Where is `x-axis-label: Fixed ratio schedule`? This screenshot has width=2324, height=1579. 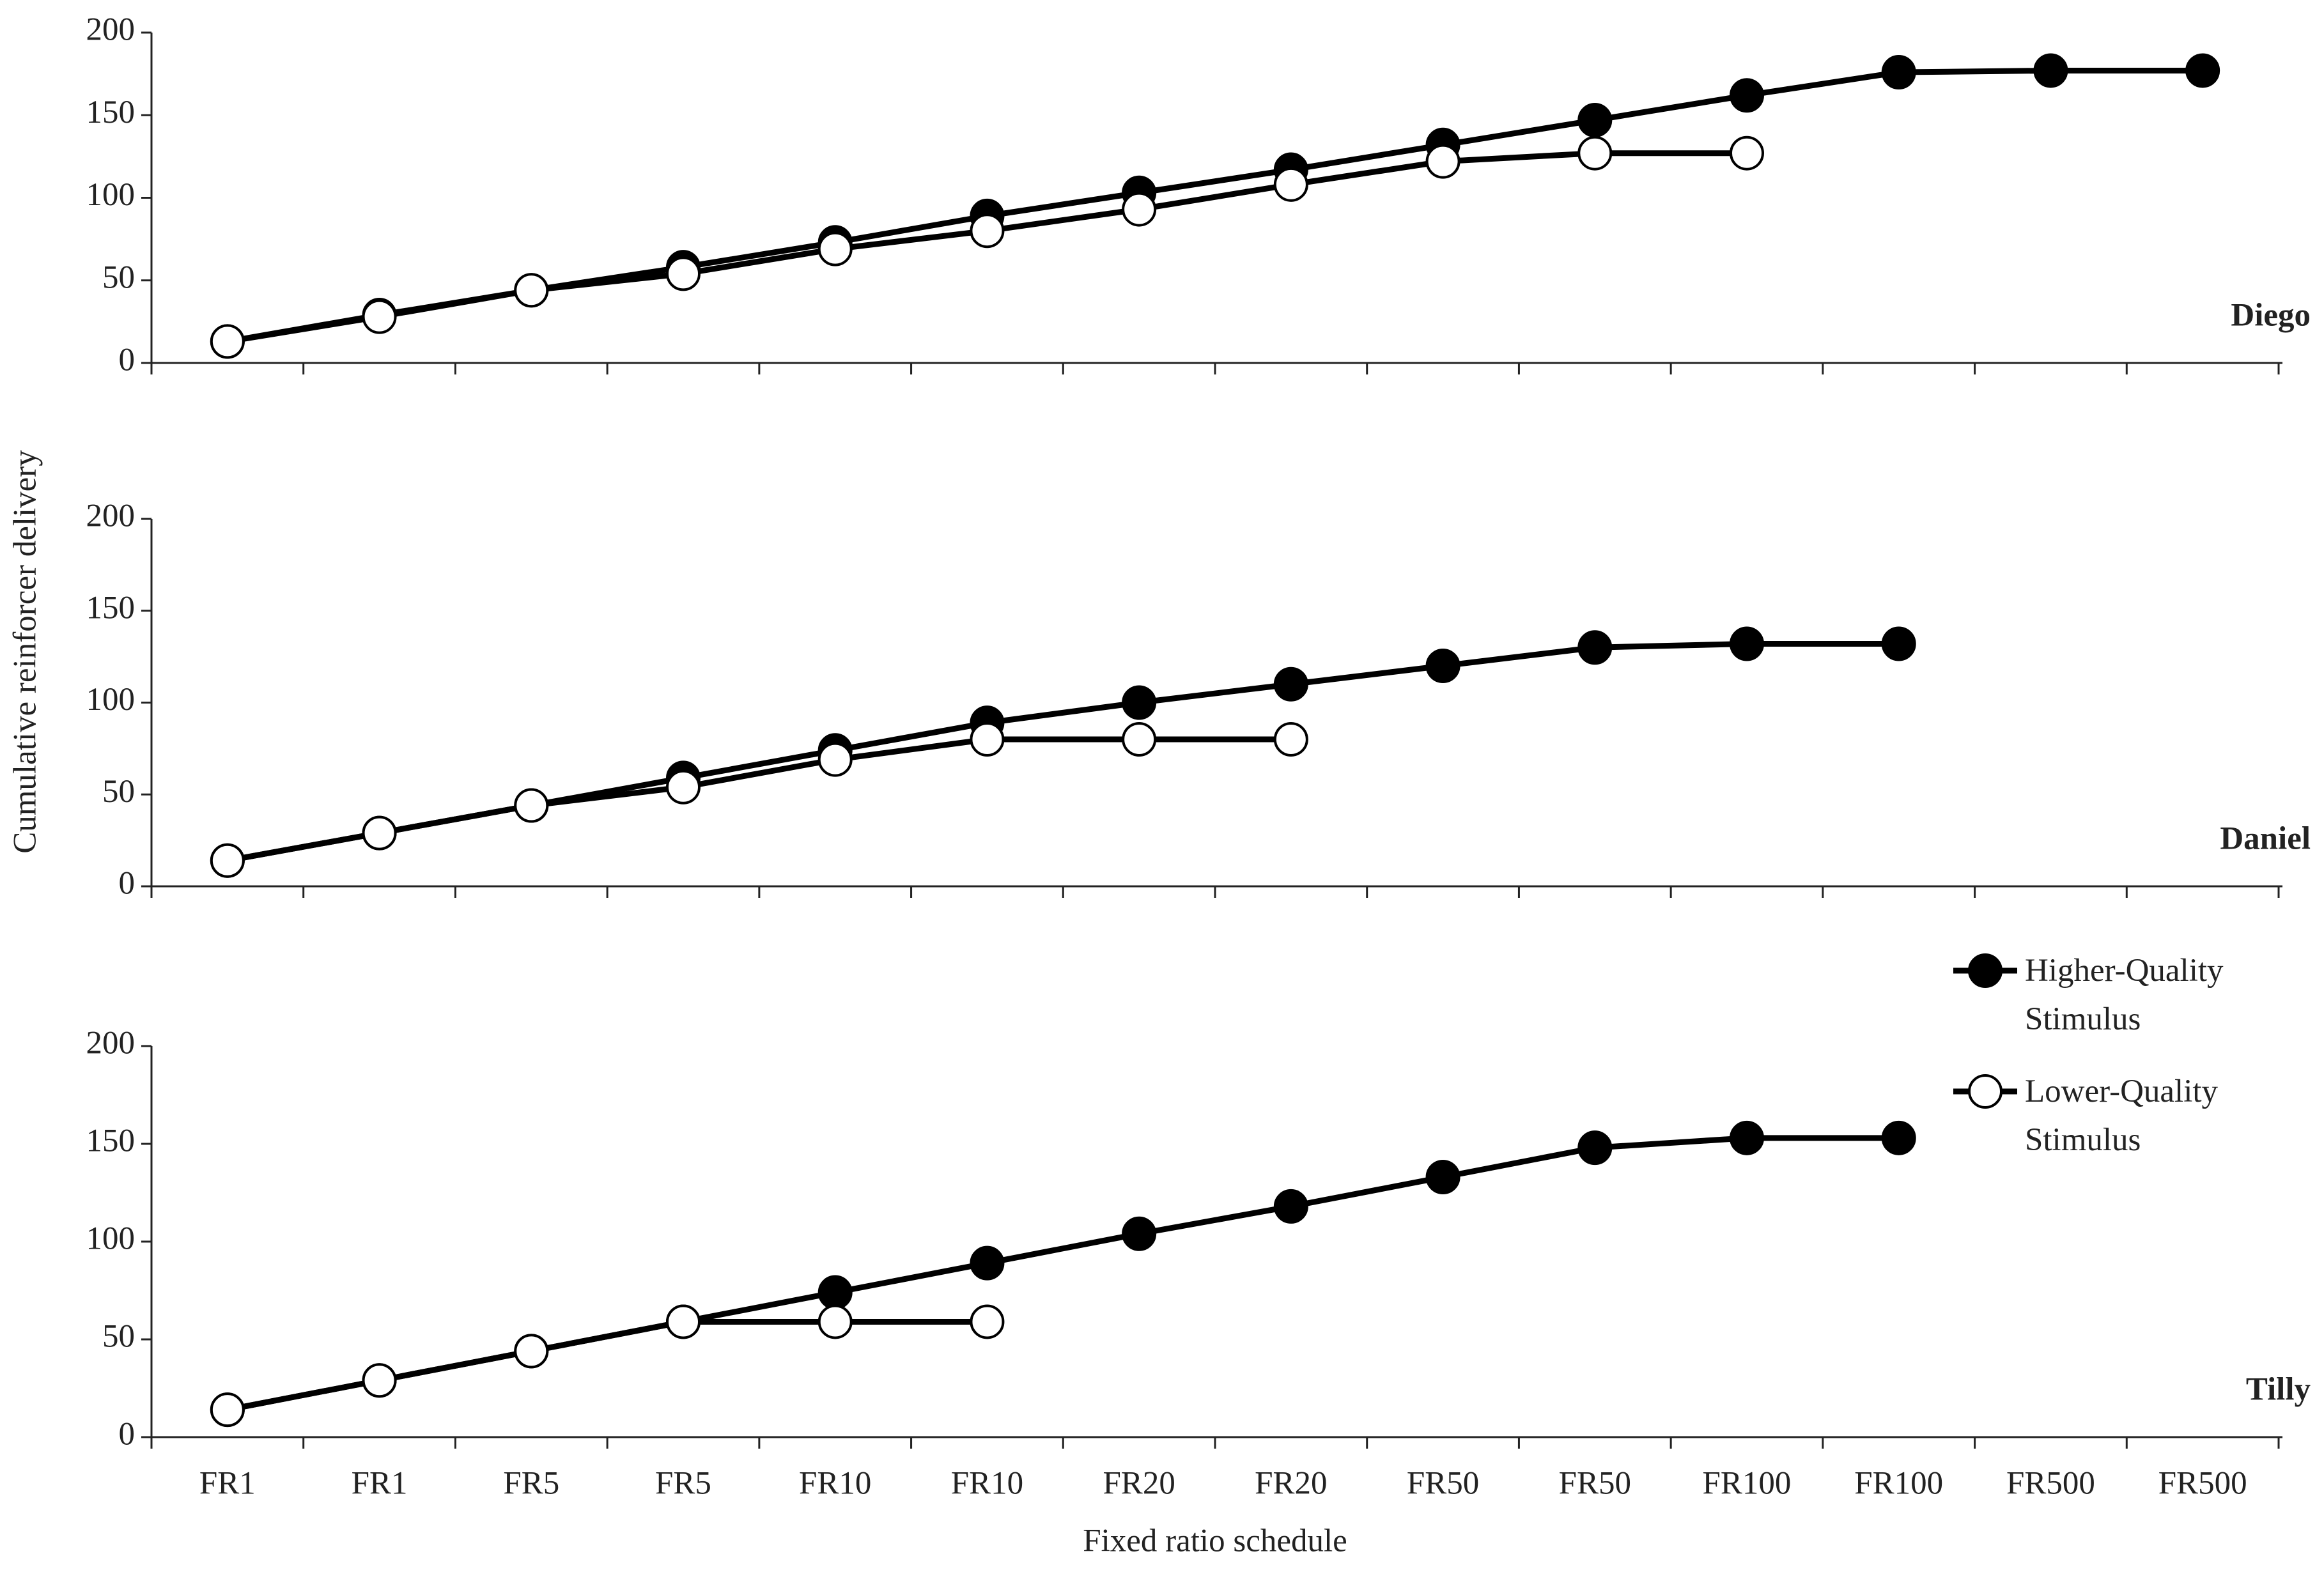 x-axis-label: Fixed ratio schedule is located at coordinates (1215, 1541).